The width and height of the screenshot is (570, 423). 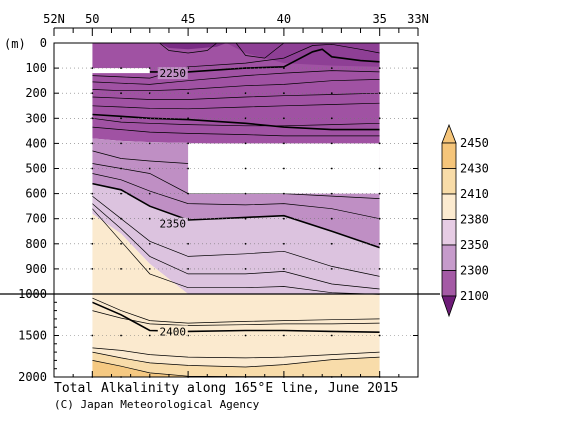 I want to click on y-tick-label: 800, so click(x=36, y=244).